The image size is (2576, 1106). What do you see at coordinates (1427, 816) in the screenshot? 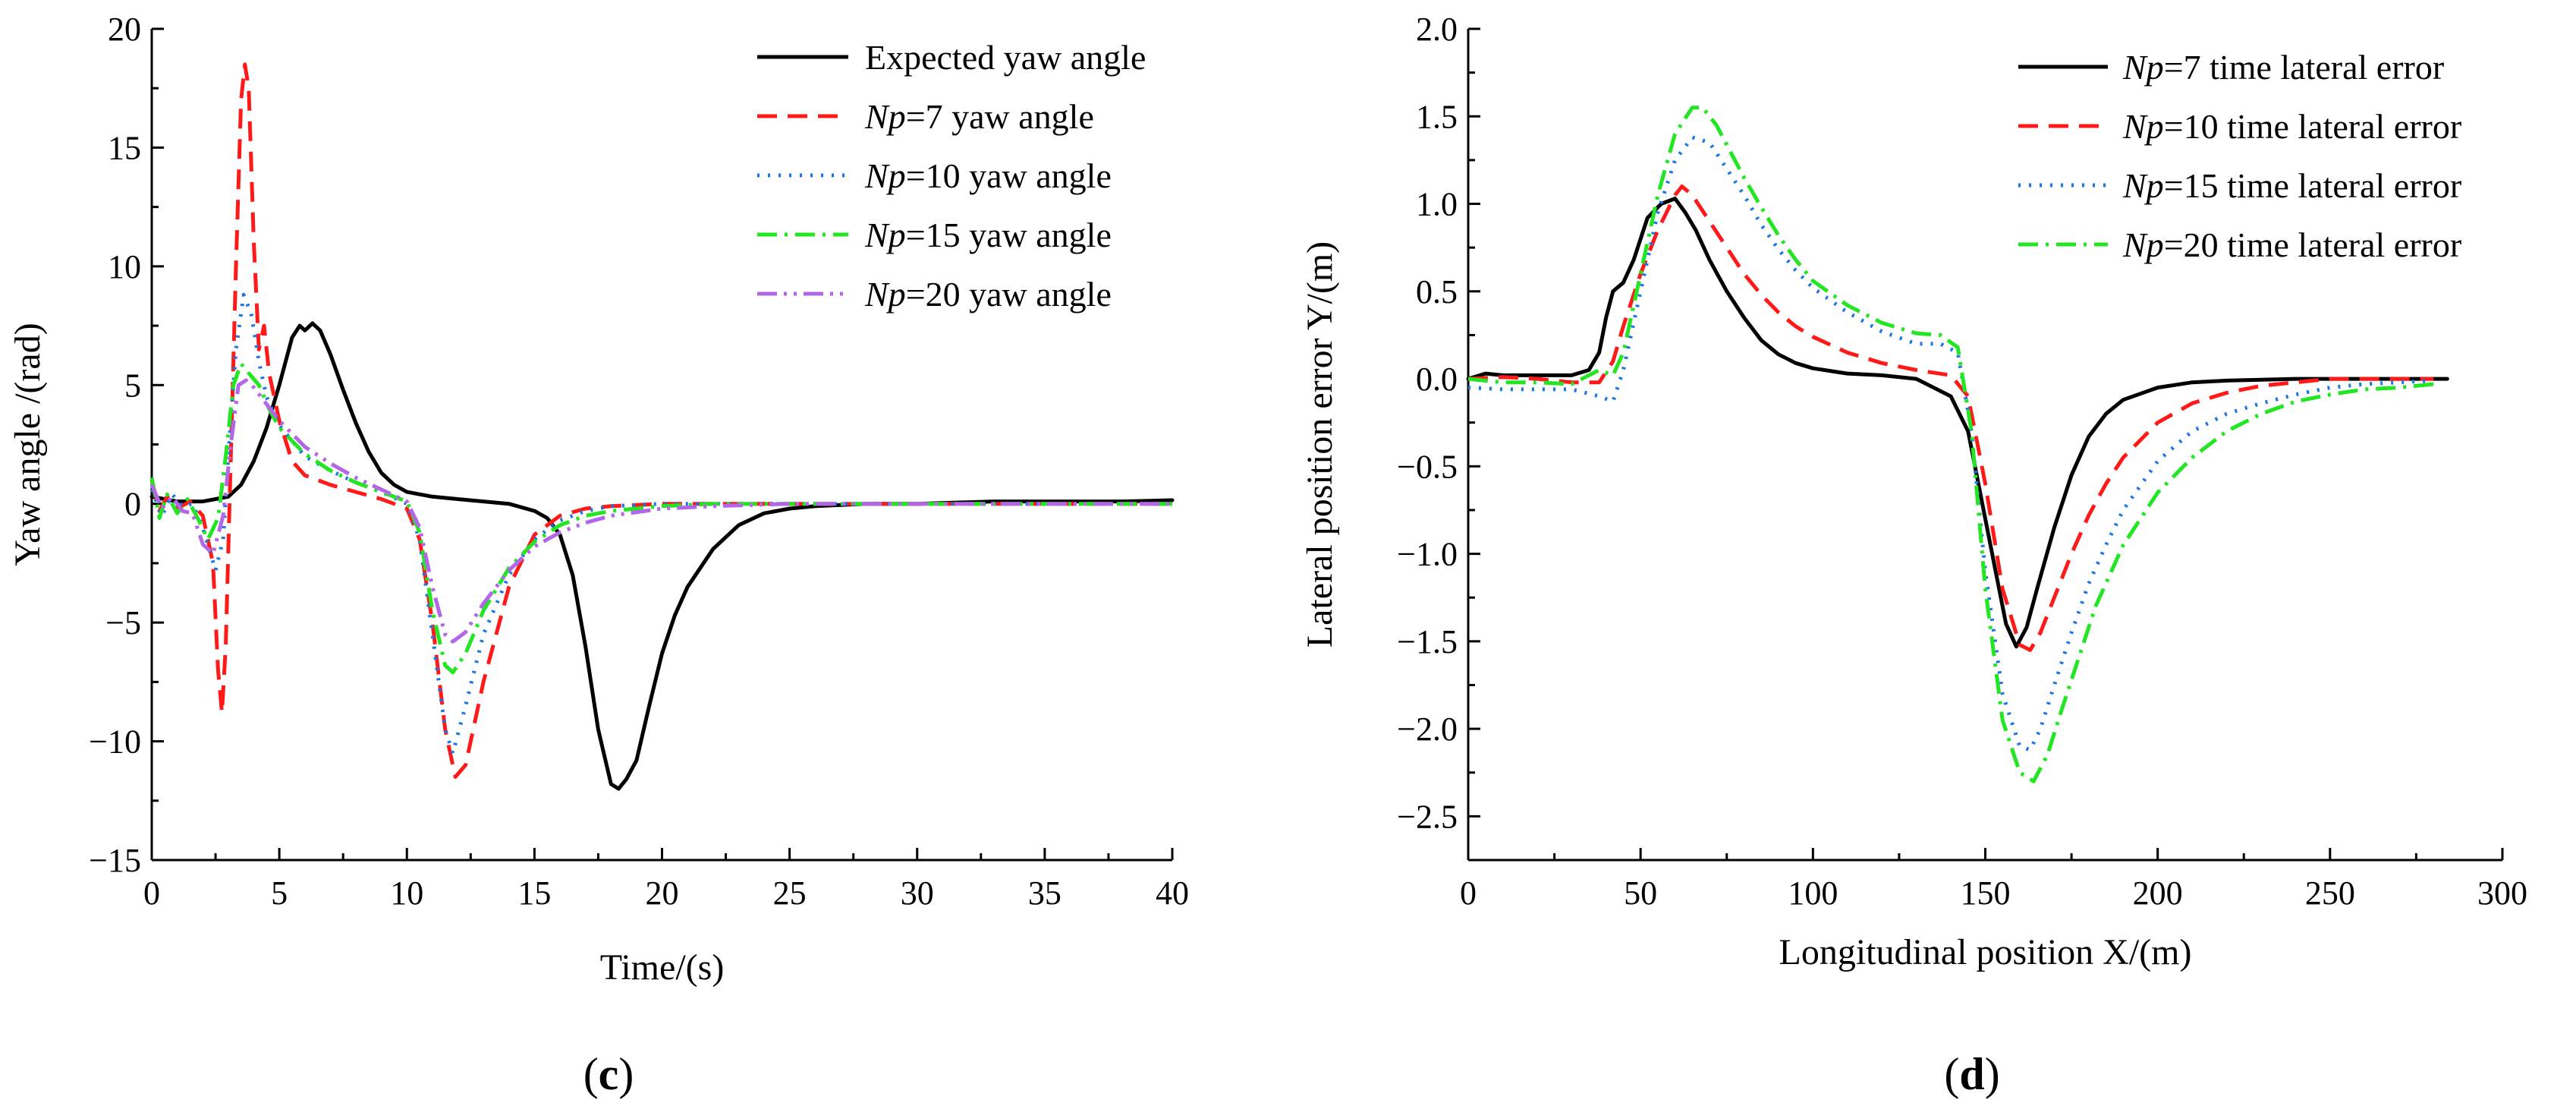
I see `y-tick-label: −2.5` at bounding box center [1427, 816].